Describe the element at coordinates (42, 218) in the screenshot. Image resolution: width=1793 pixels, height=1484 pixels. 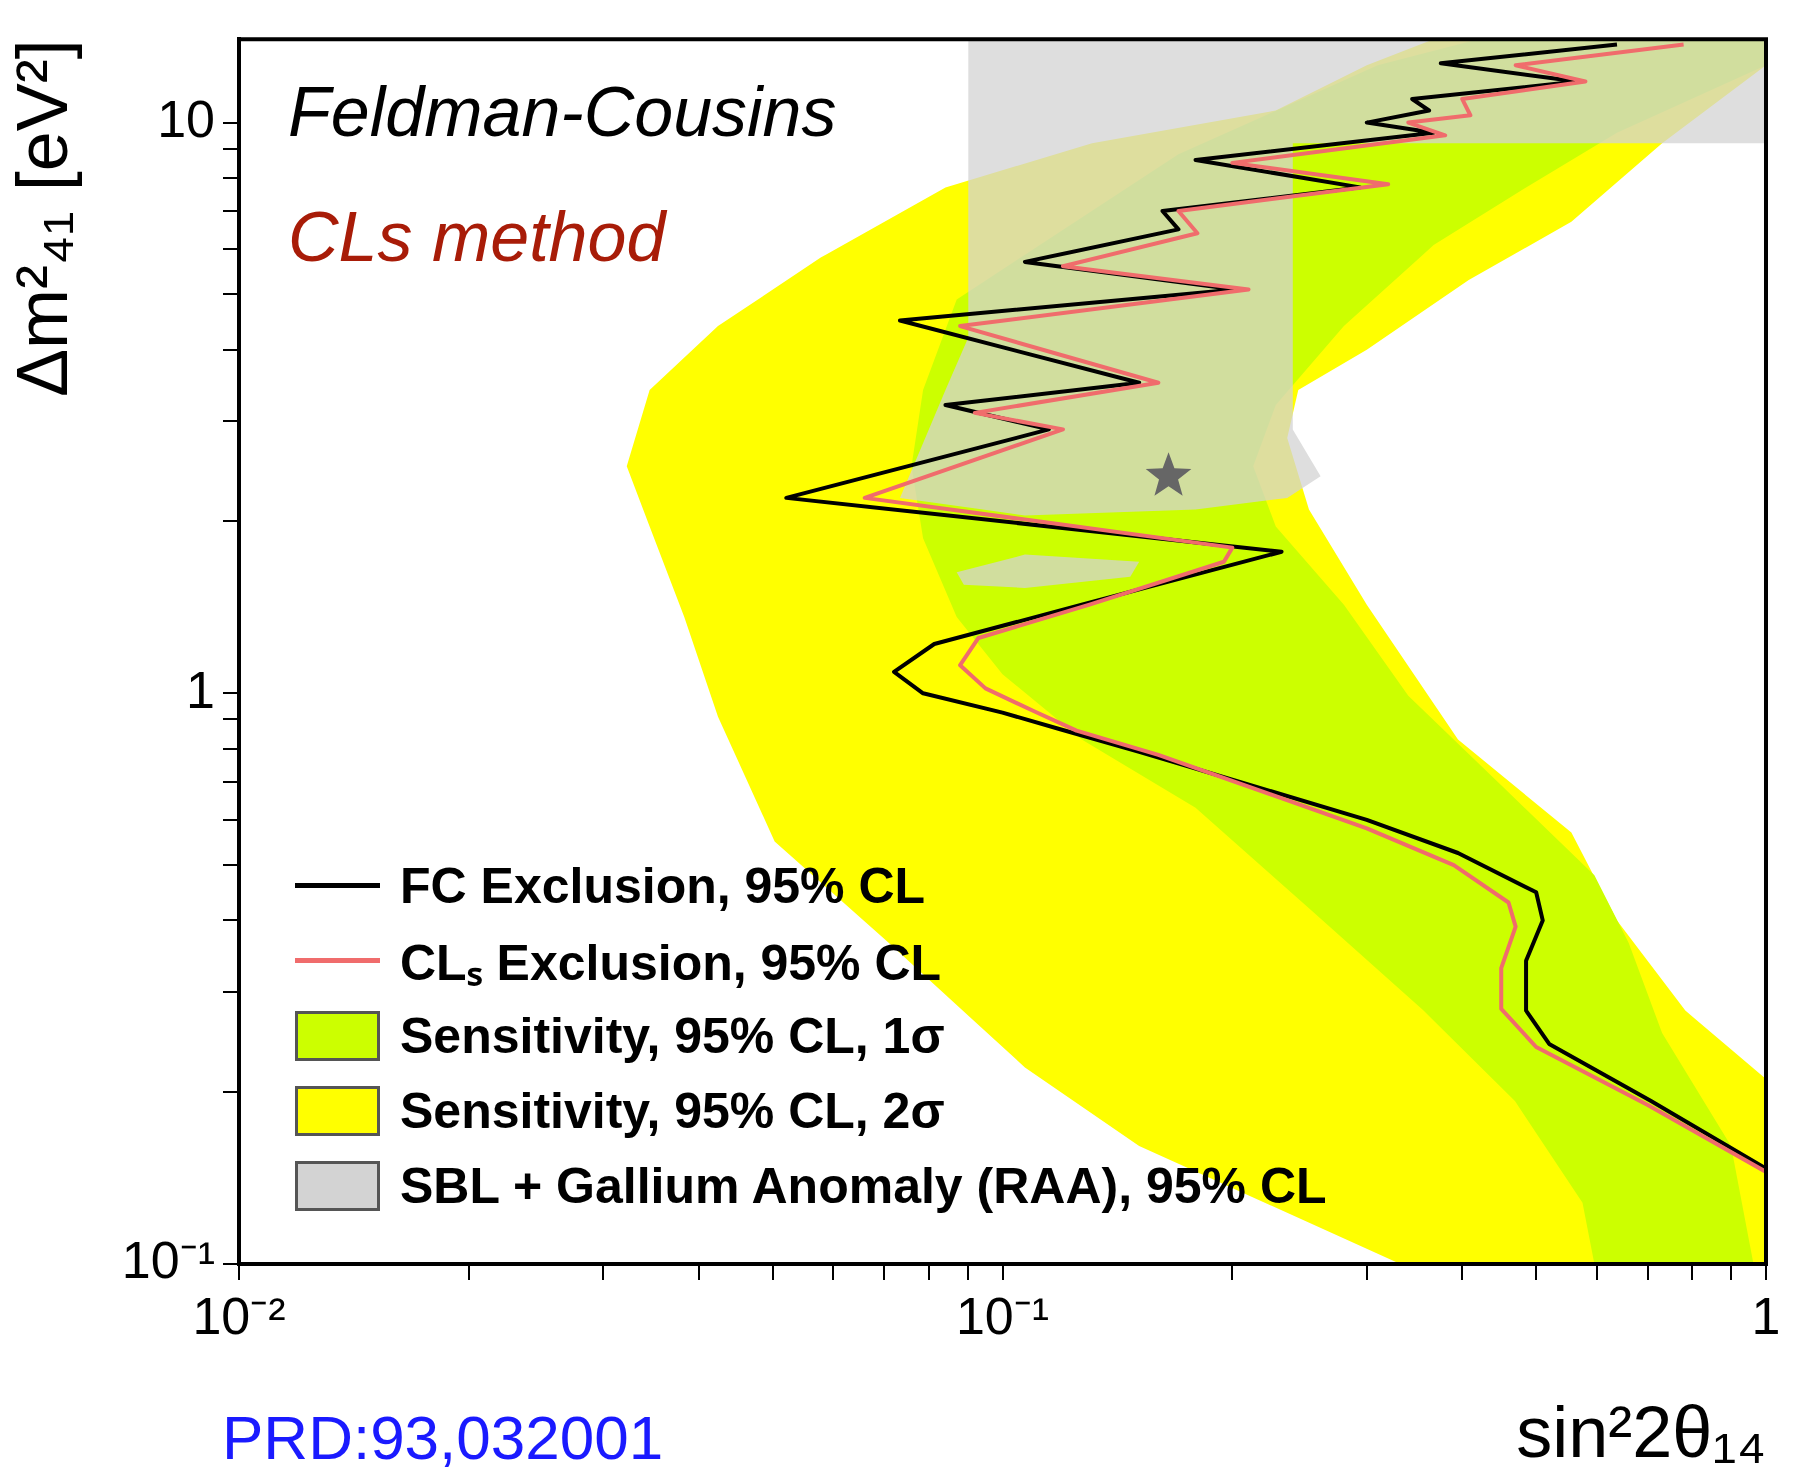
I see `y-axis-title: Δm²₄₁ [eV²]` at that location.